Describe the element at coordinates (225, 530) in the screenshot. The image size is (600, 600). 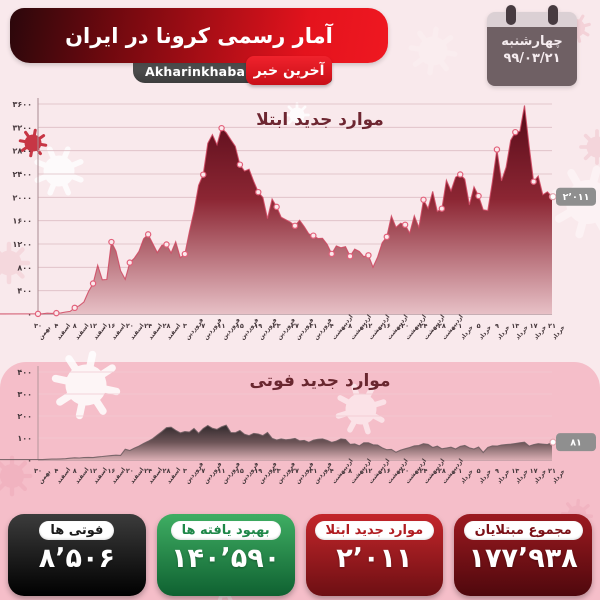
I see `stat-label: بهبود یافته ها` at that location.